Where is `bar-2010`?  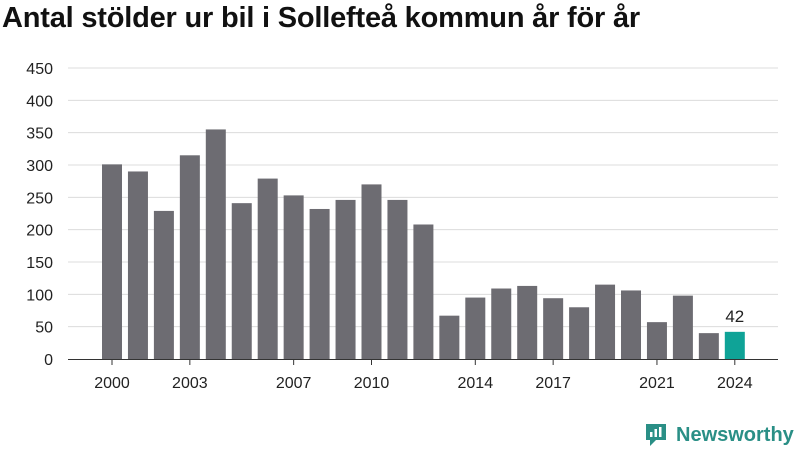
bar-2010 is located at coordinates (371, 271).